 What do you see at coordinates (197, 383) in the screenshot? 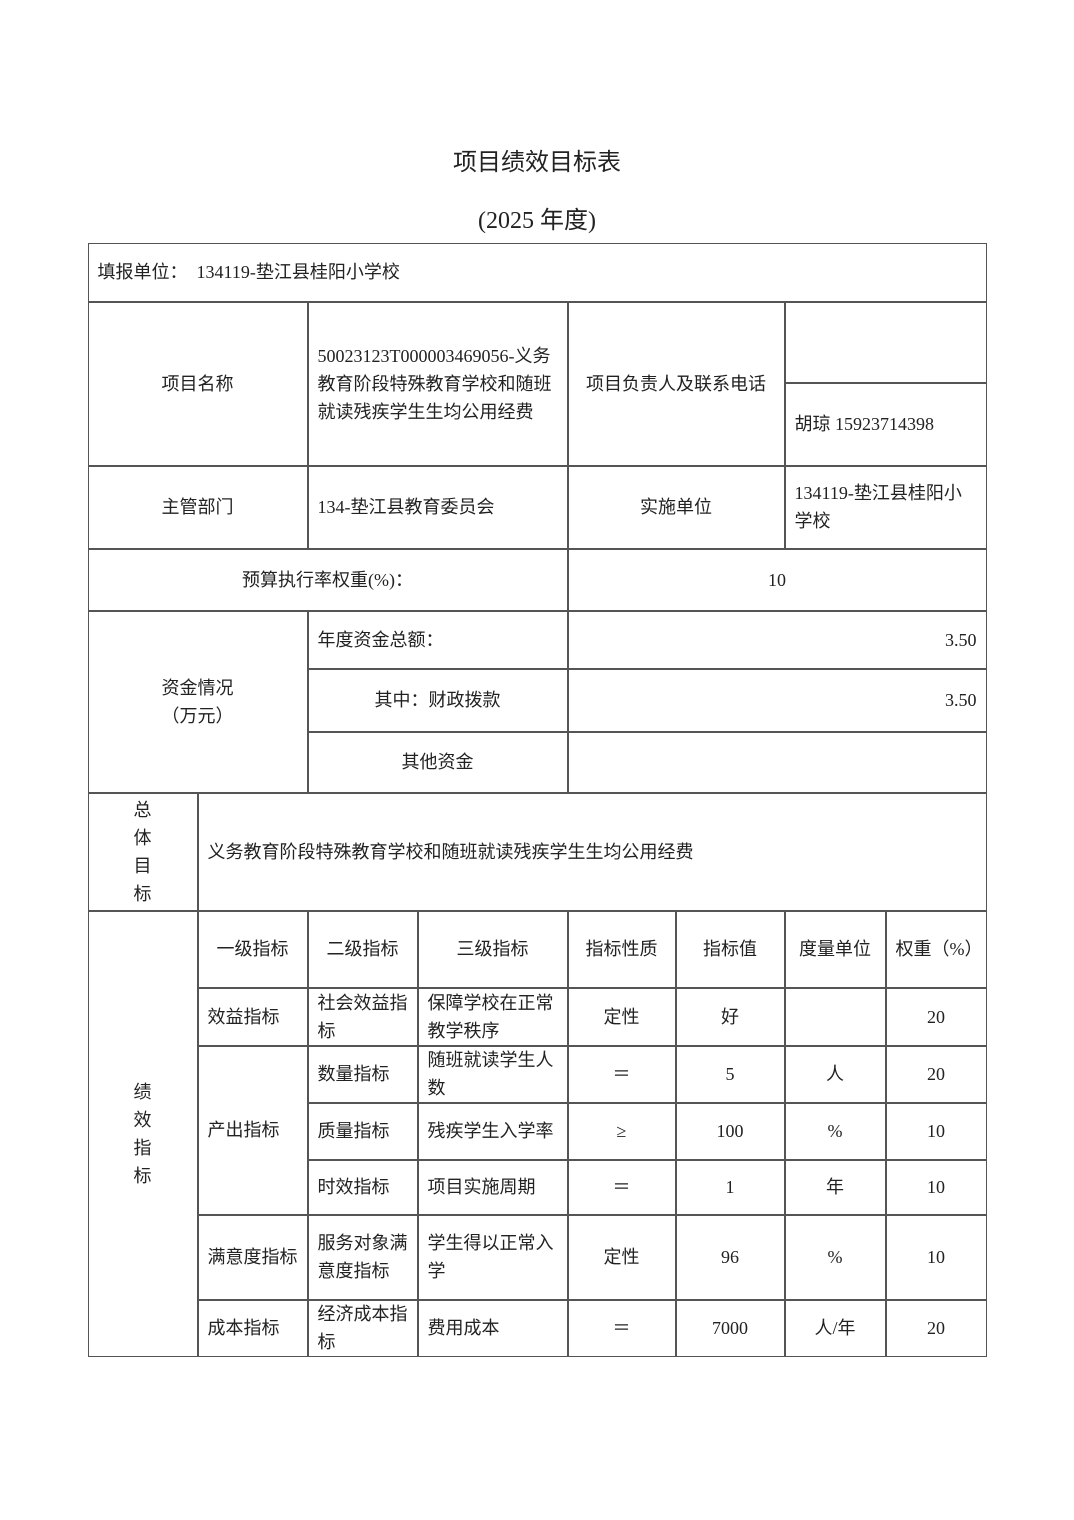
I see `project-name-label: 项目名称` at bounding box center [197, 383].